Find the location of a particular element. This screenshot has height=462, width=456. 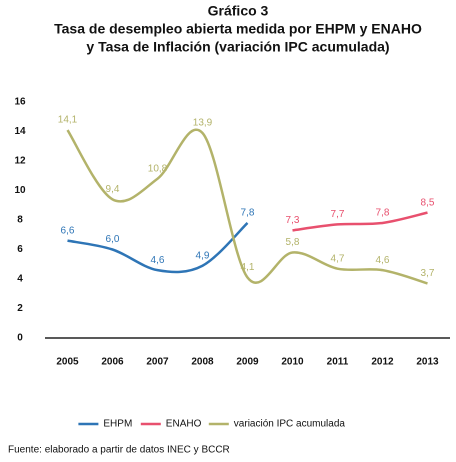

data-label: 7,3 is located at coordinates (293, 220).